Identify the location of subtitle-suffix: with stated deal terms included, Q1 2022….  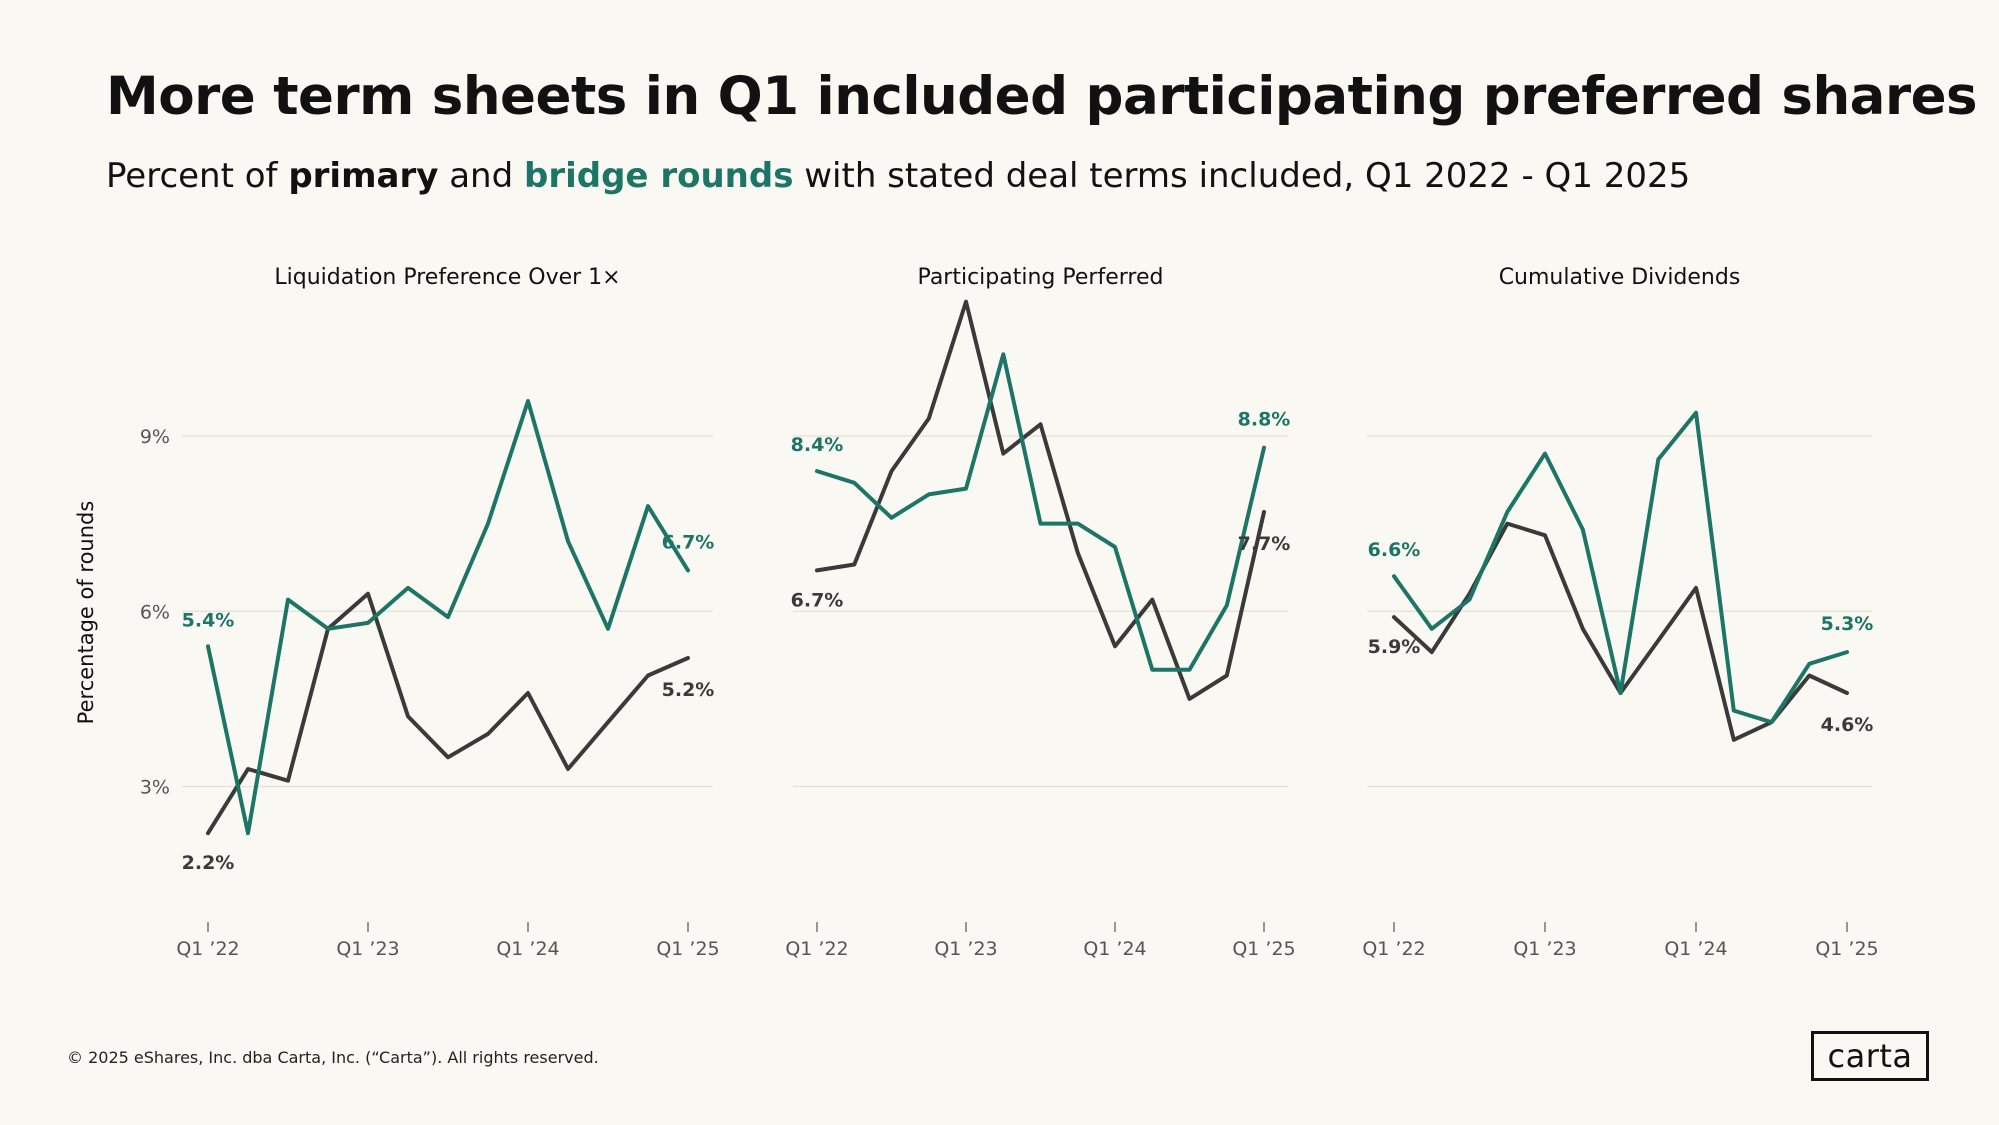
(1242, 176).